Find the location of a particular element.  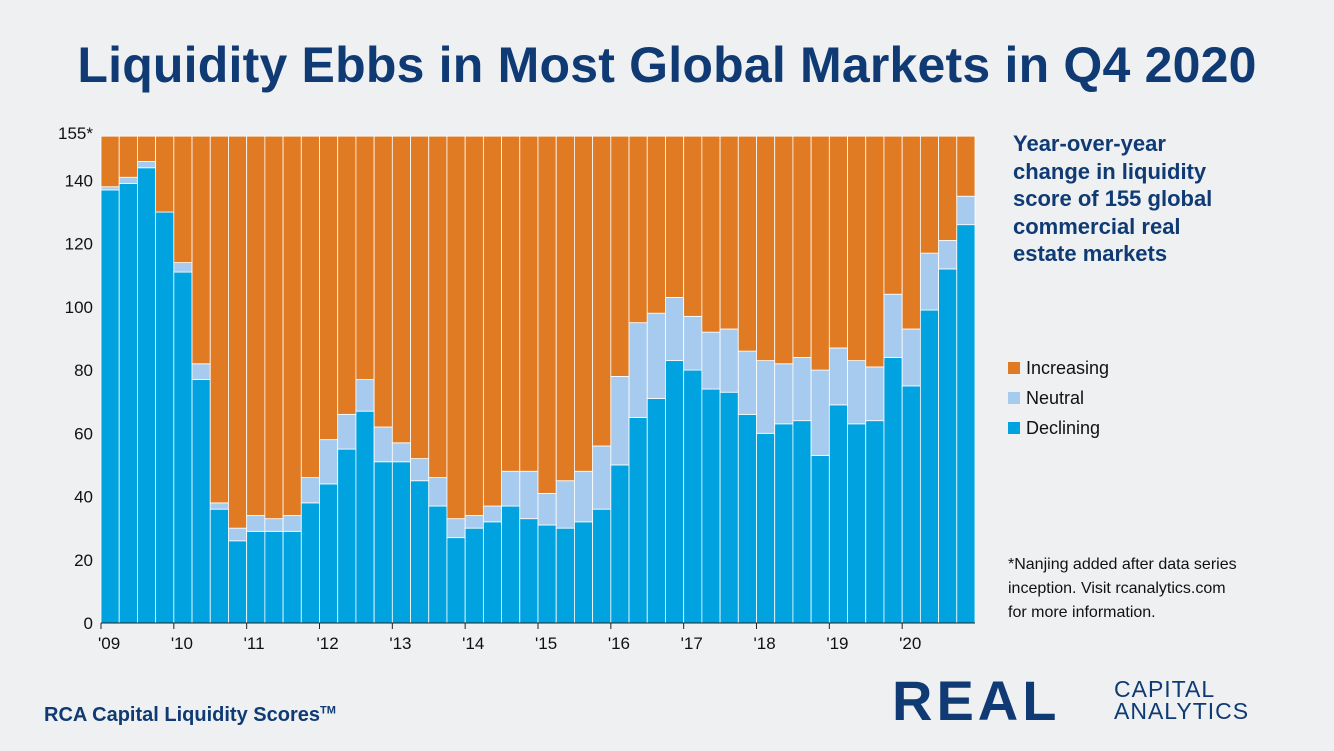

x-tick-label: '16 is located at coordinates (619, 643).